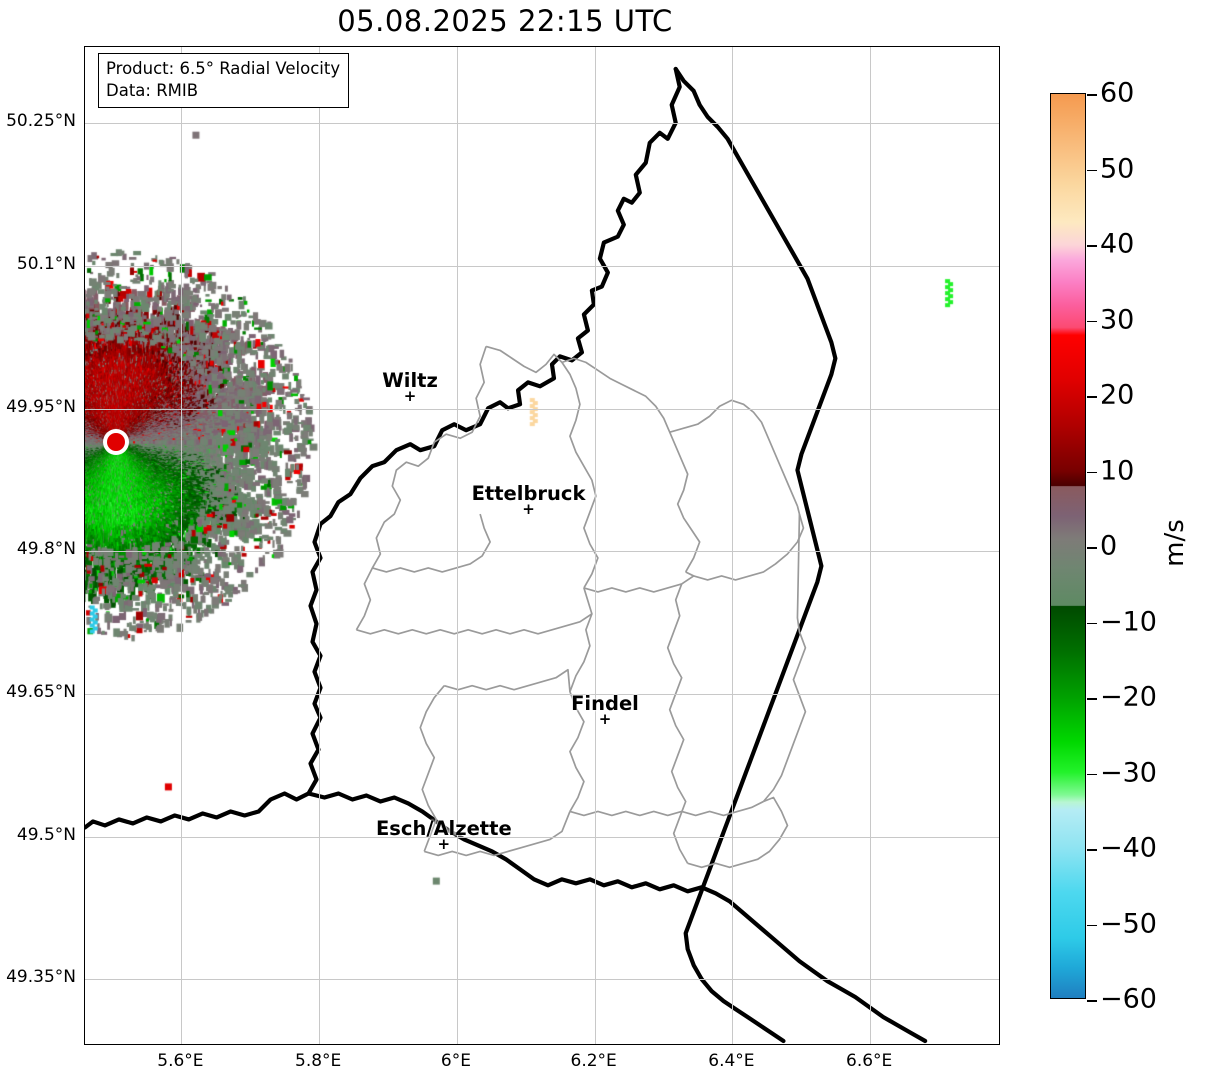  Describe the element at coordinates (1117, 168) in the screenshot. I see `colorbar-tick-label: 50` at that location.